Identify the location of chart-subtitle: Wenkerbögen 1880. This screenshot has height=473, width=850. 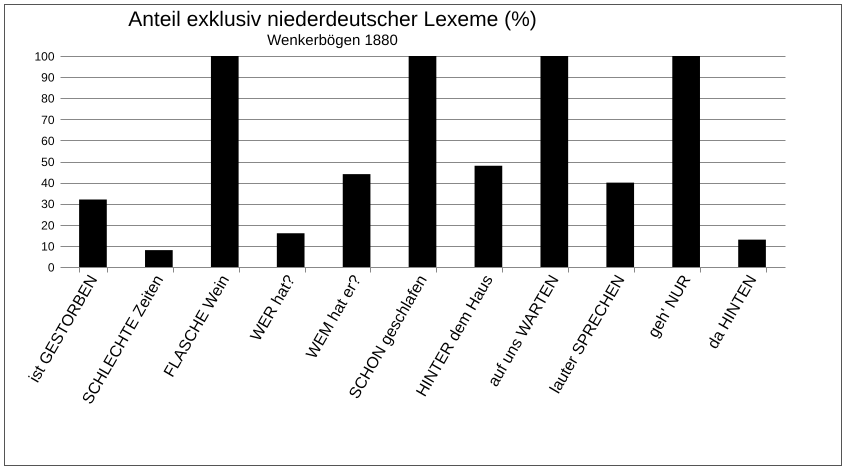
(332, 40).